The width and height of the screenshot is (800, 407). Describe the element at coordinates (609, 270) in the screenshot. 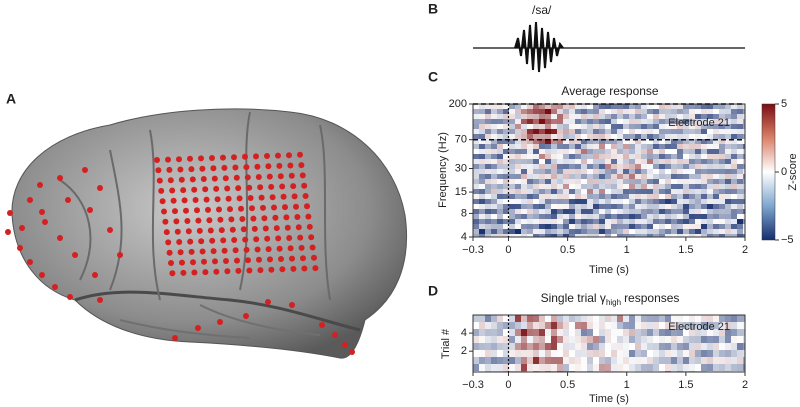

I see `x-axis-label: Time (s)` at that location.